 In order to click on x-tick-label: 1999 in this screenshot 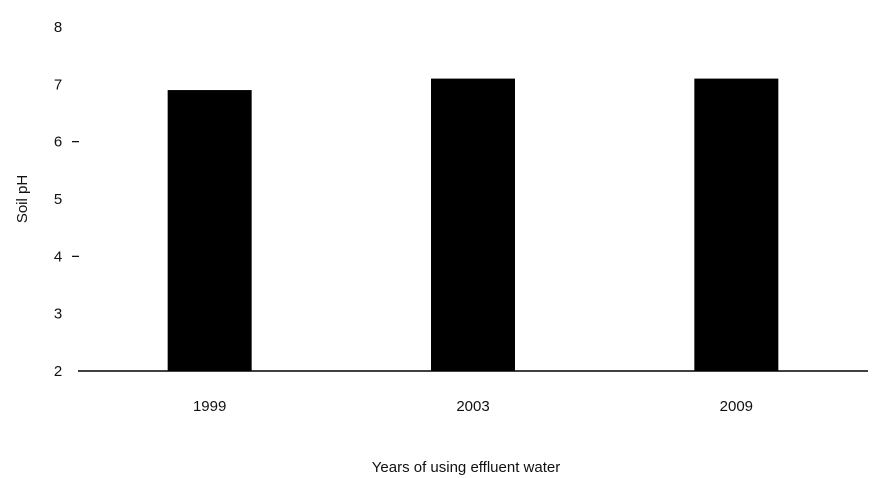, I will do `click(209, 406)`.